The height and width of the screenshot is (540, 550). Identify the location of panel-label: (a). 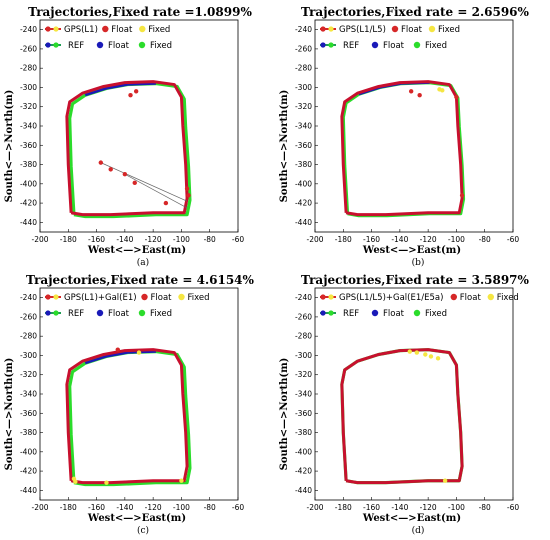
(143, 262).